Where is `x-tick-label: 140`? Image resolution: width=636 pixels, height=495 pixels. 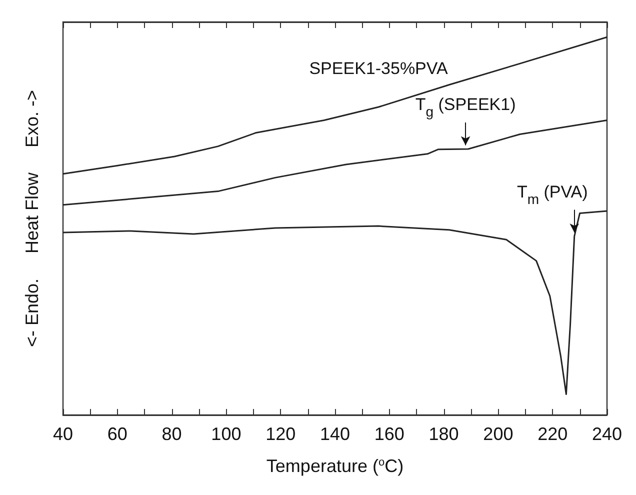
x-tick-label: 140 is located at coordinates (335, 434).